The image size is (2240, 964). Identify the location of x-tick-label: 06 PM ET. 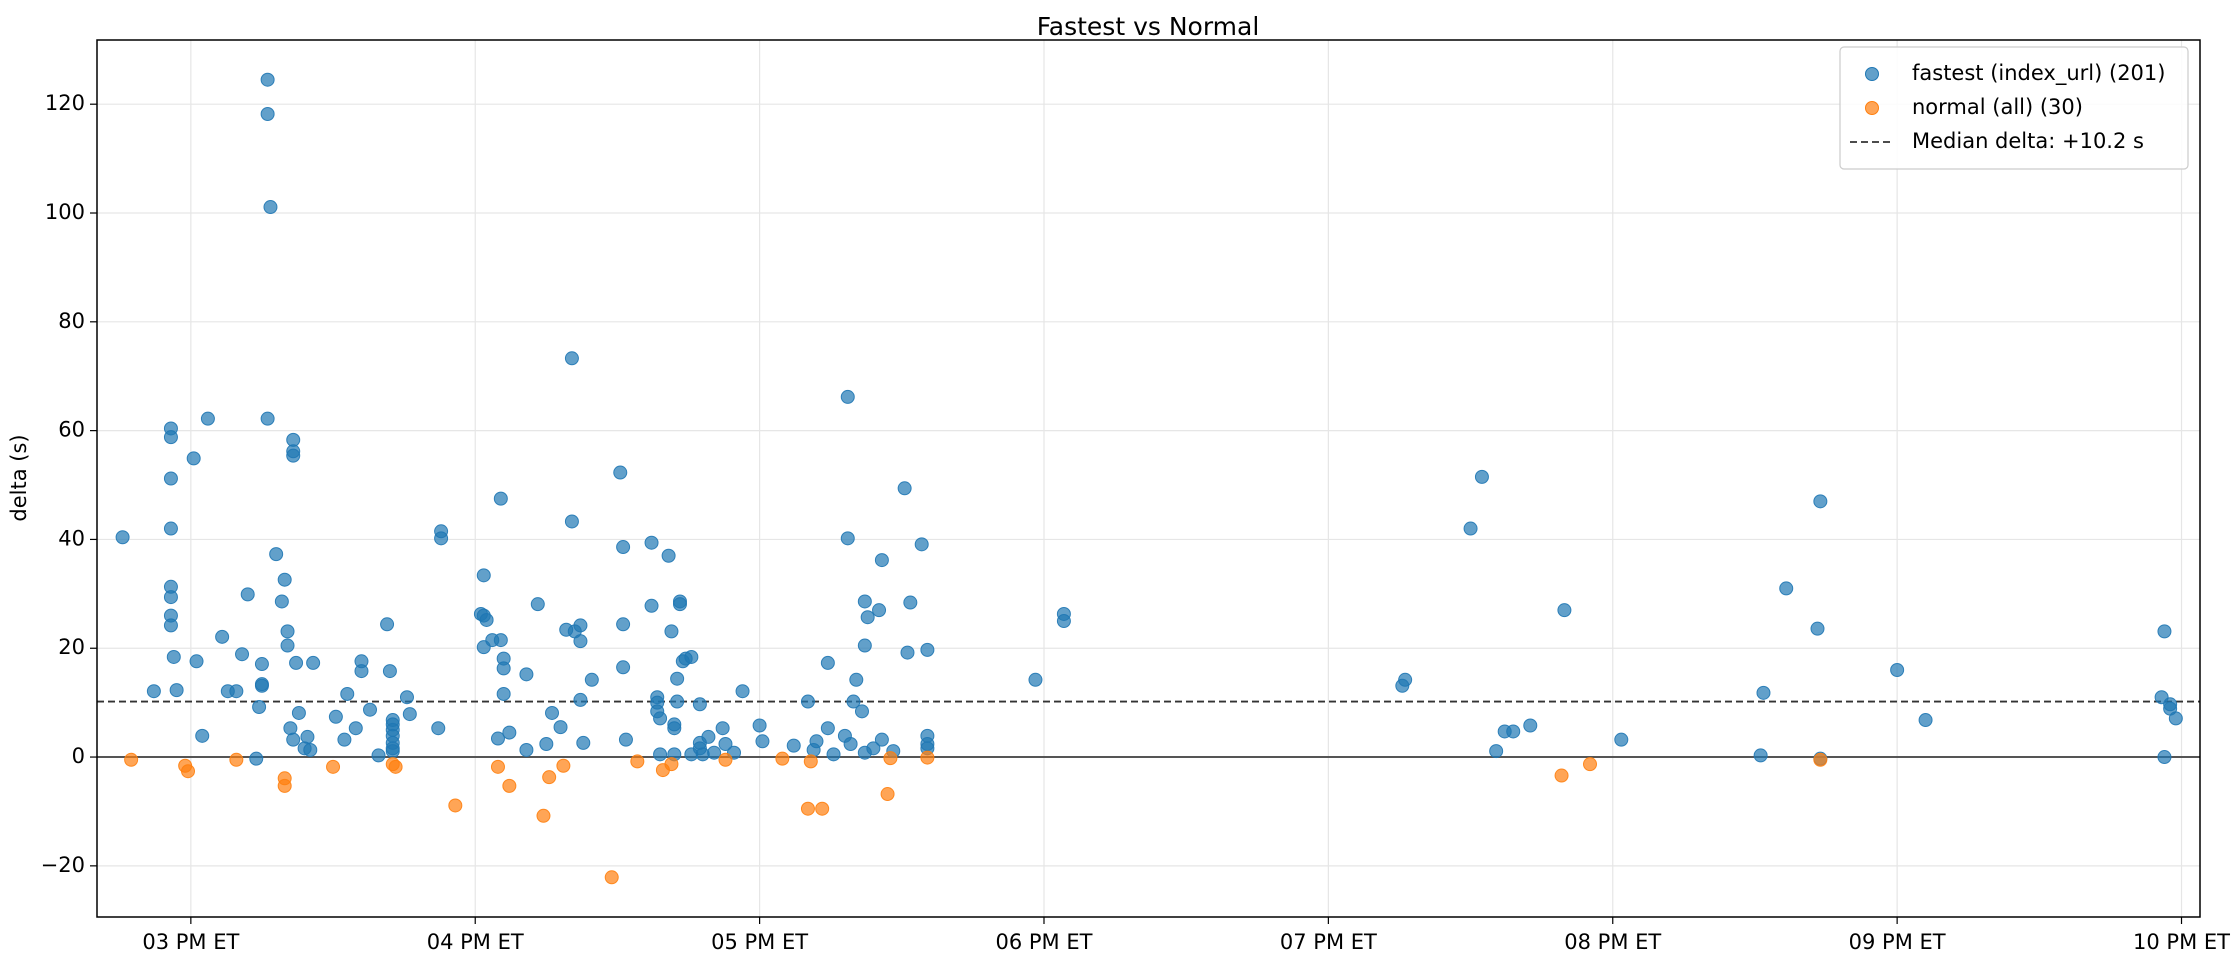
(1044, 942).